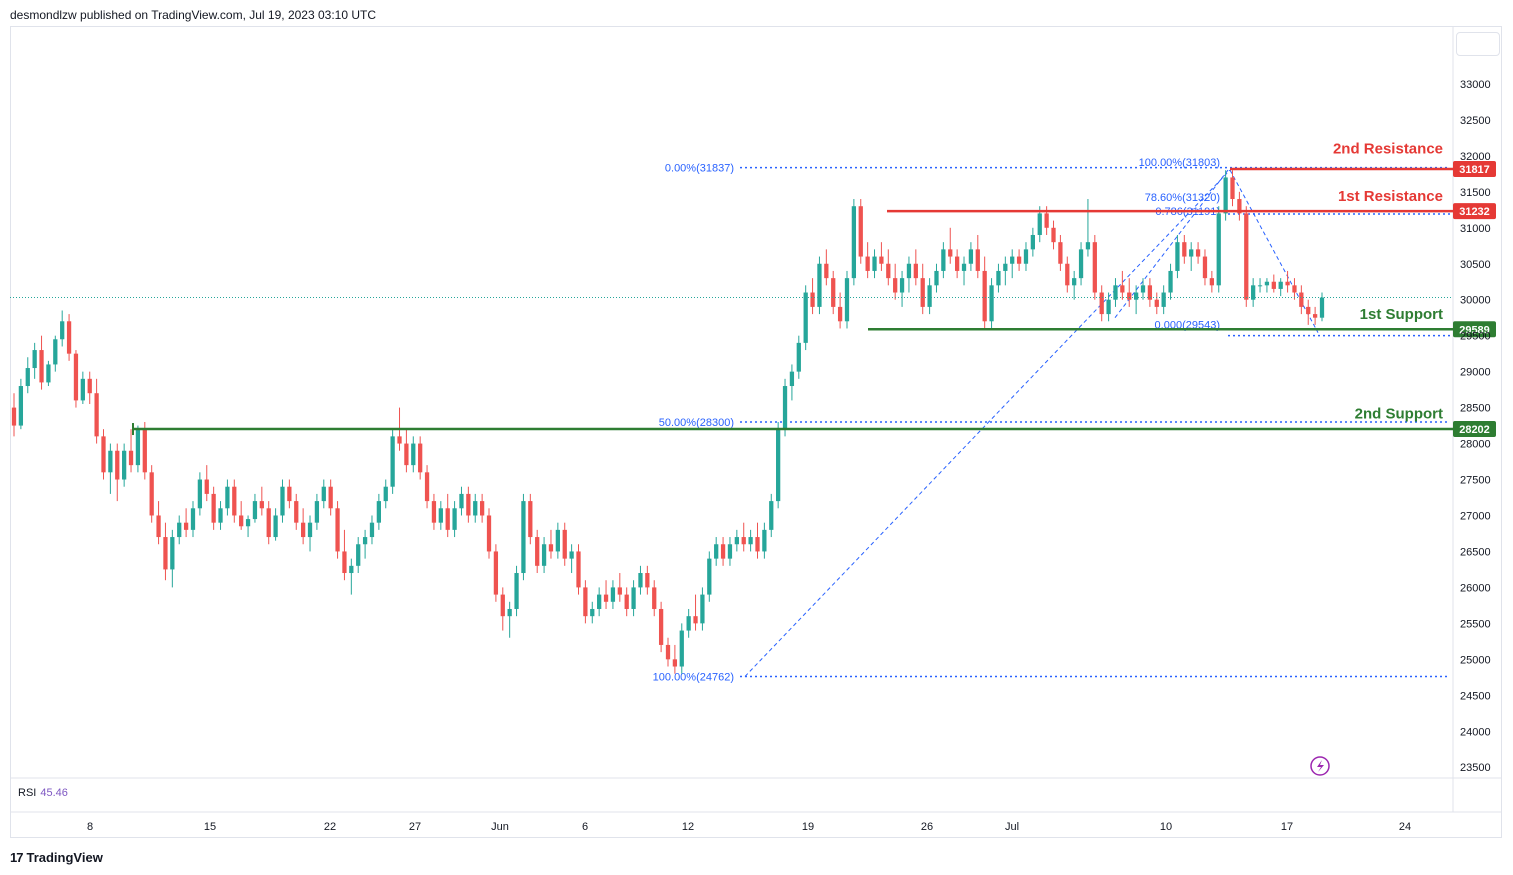 Image resolution: width=1513 pixels, height=875 pixels. Describe the element at coordinates (1475, 337) in the screenshot. I see `price-tick-label: 29500` at that location.